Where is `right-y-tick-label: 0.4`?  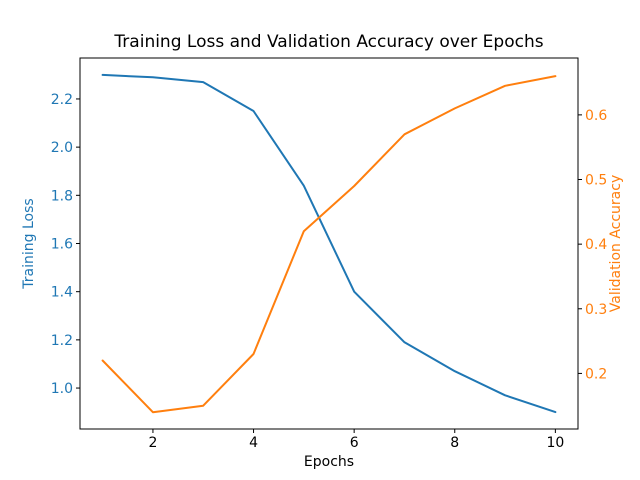
right-y-tick-label: 0.4 is located at coordinates (596, 245).